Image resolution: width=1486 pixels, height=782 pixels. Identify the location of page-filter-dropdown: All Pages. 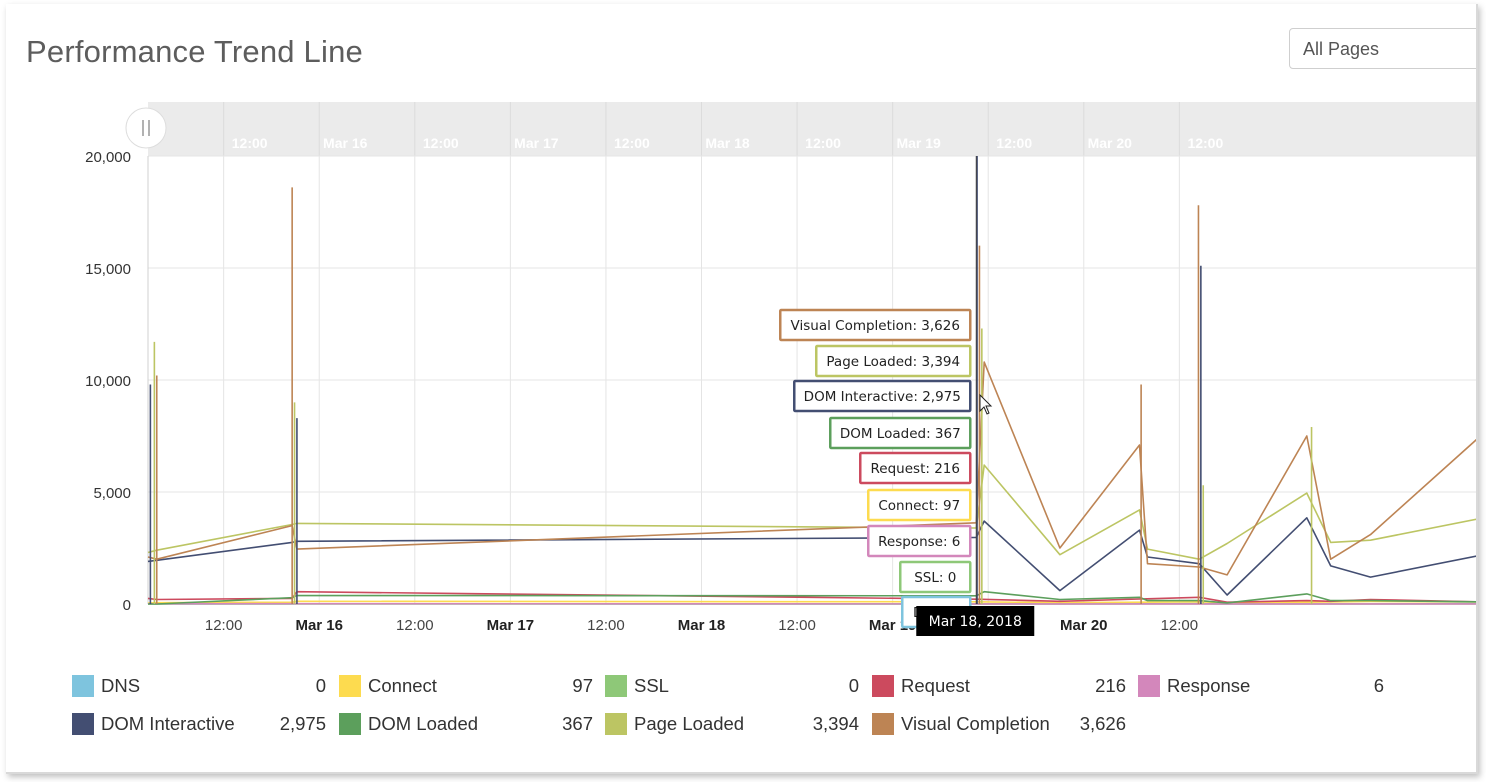
(1382, 48).